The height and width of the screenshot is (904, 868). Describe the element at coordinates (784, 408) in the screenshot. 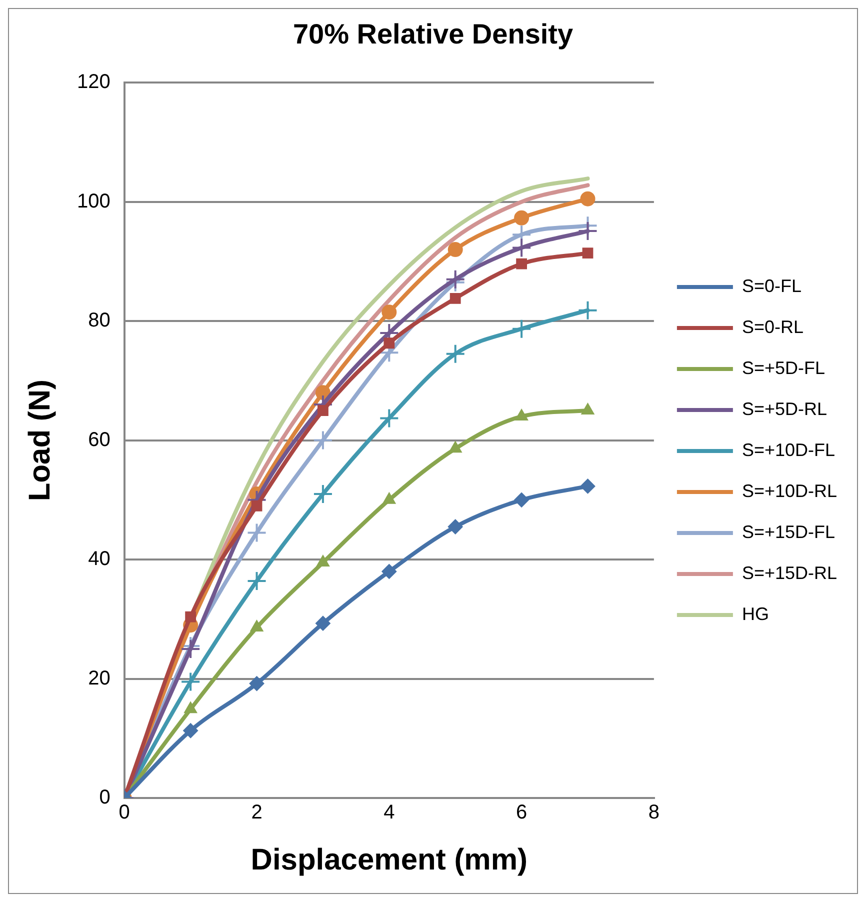

I see `legend-label: S=+5D-RL` at that location.